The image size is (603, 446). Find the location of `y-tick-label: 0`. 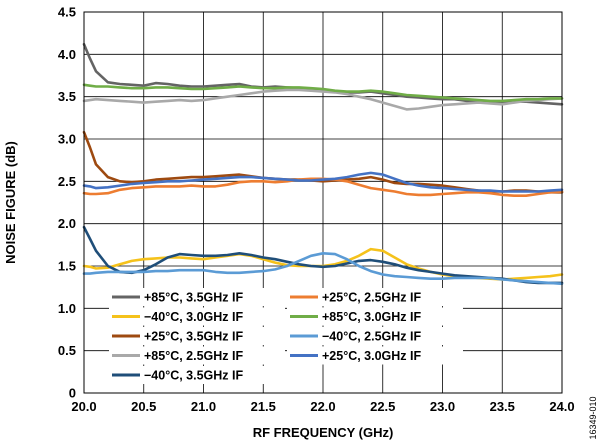

y-tick-label: 0 is located at coordinates (72, 393).